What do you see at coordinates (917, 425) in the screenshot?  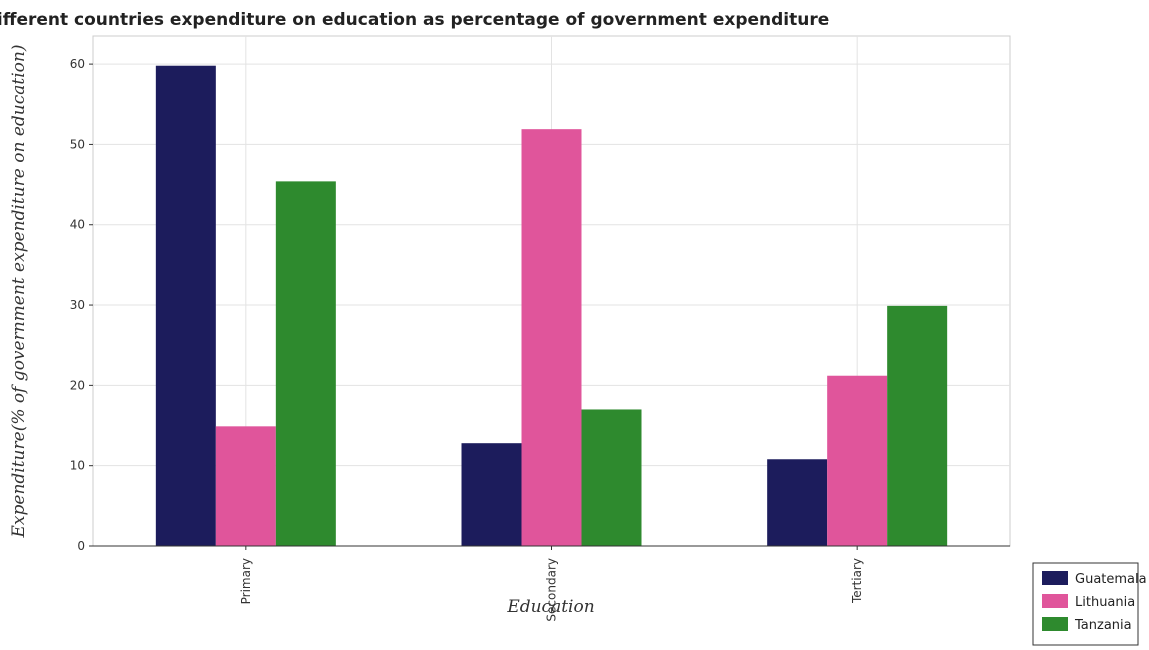 I see `bar-tanzania-tertiary` at bounding box center [917, 425].